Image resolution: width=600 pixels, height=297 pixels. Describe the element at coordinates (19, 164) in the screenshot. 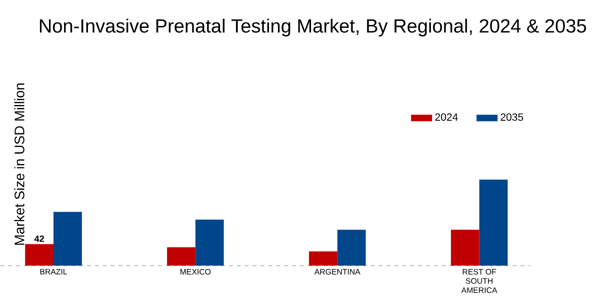

I see `y-axis-title: Market Size in USD Million` at that location.